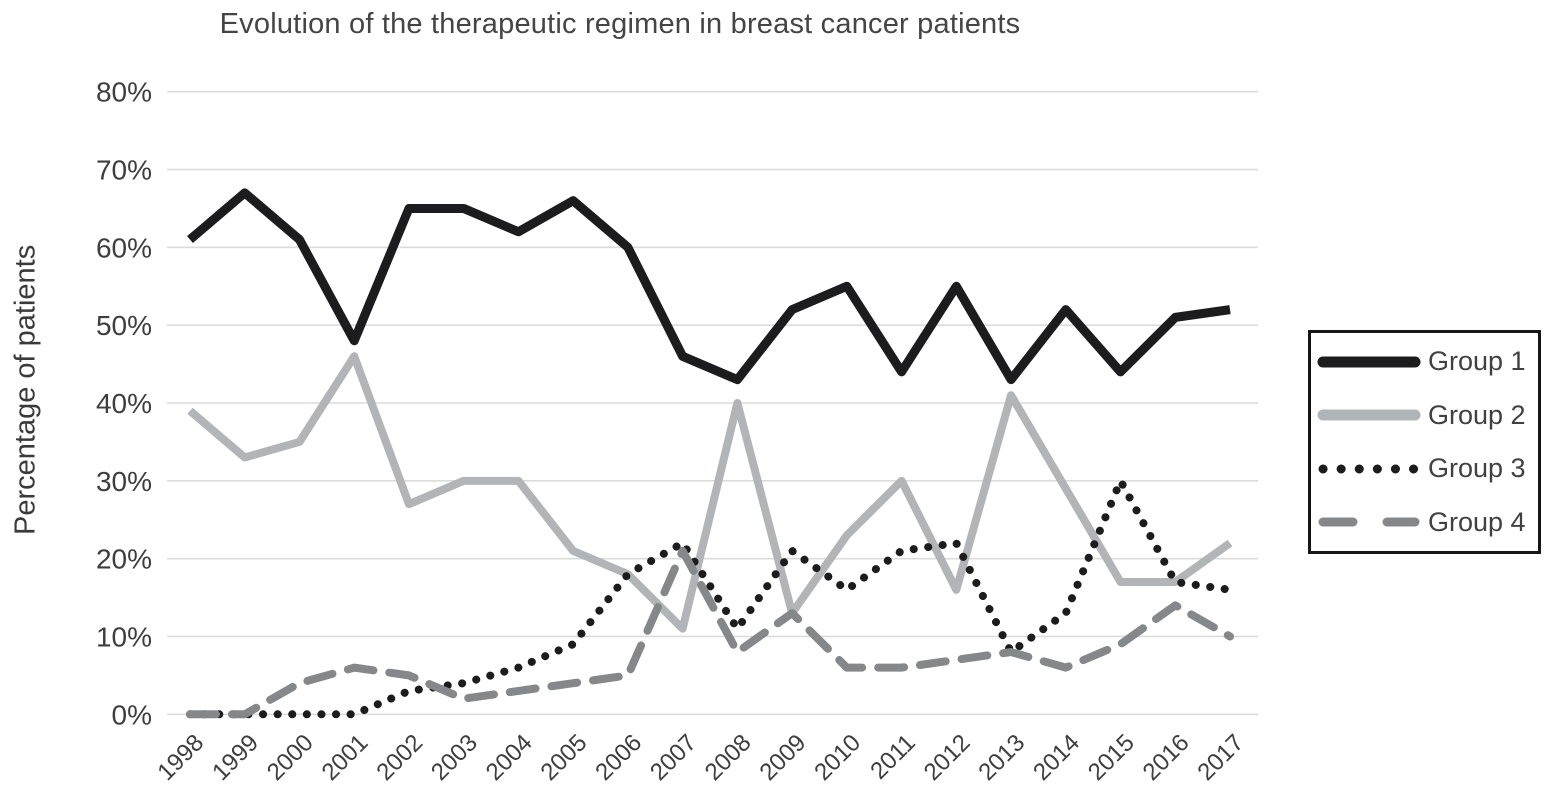  What do you see at coordinates (1111, 757) in the screenshot?
I see `x-tick-label: 2015` at bounding box center [1111, 757].